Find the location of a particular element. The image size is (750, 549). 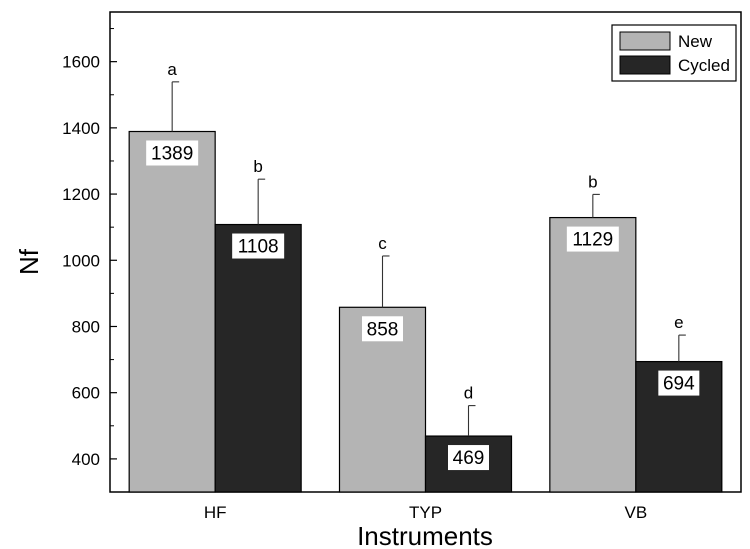

x-tick-label: VB is located at coordinates (635, 512).